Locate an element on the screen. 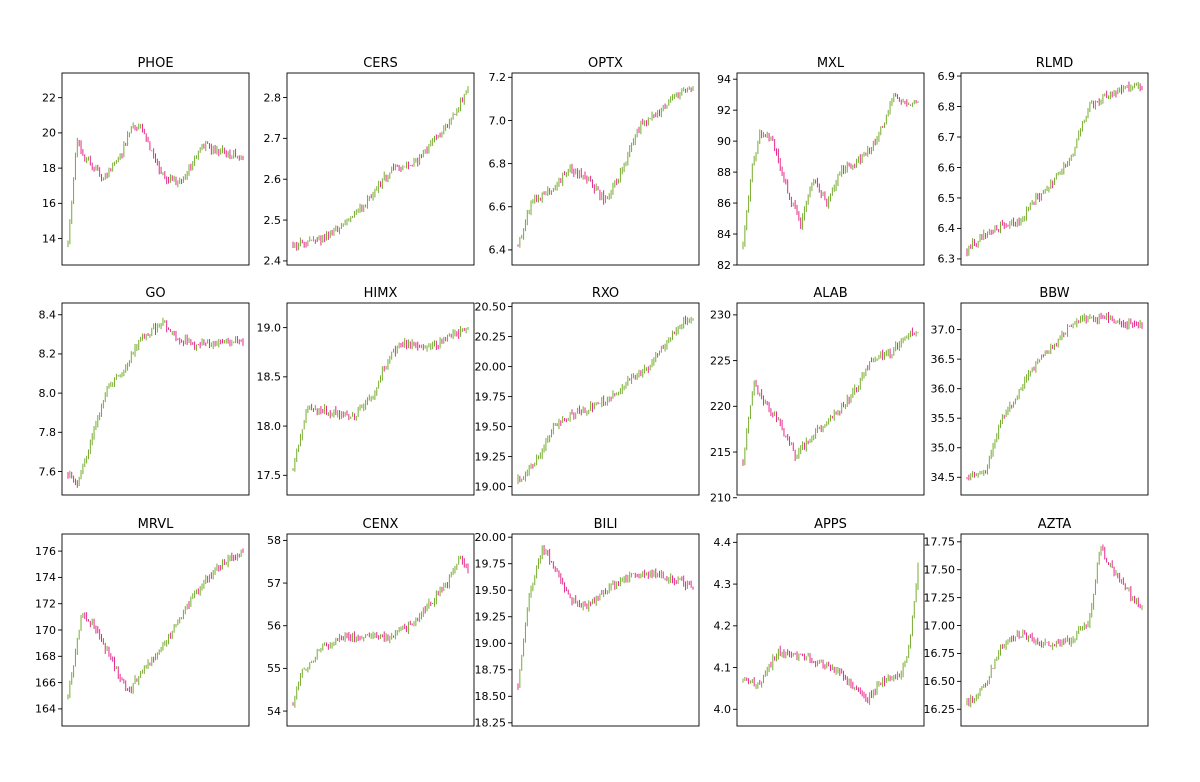 This screenshot has height=782, width=1200. y-tick-label: 92 is located at coordinates (724, 110).